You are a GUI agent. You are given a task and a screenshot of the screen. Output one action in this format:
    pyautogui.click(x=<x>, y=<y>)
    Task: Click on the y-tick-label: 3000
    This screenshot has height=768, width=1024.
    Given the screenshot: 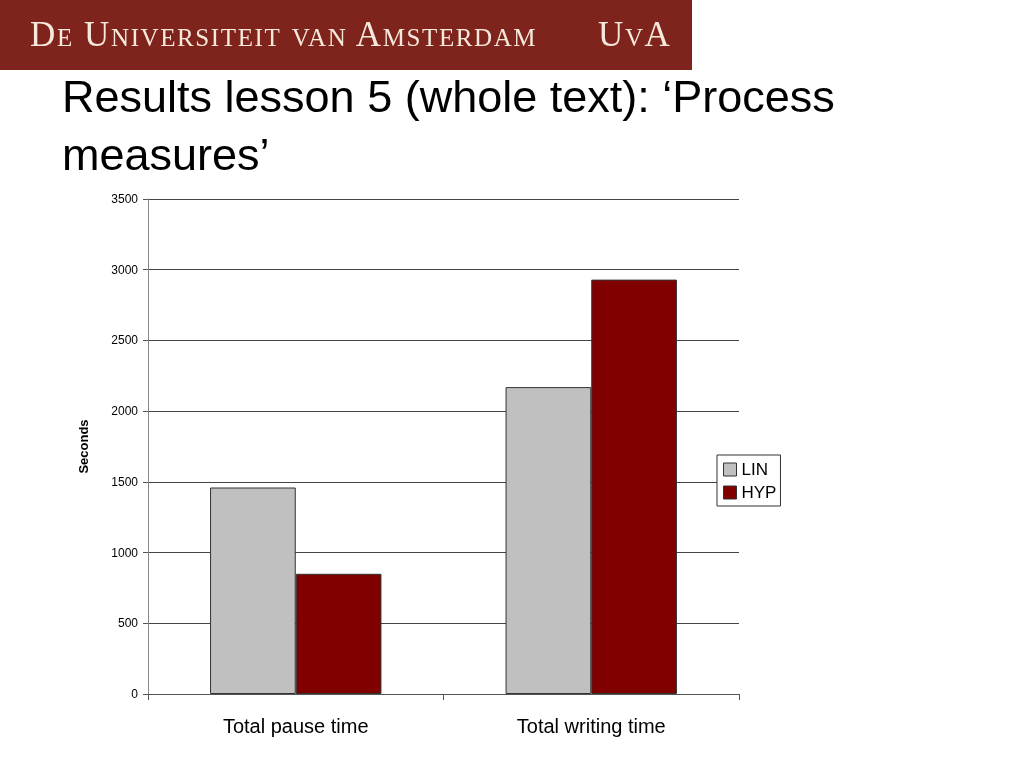 What is the action you would take?
    pyautogui.click(x=125, y=269)
    